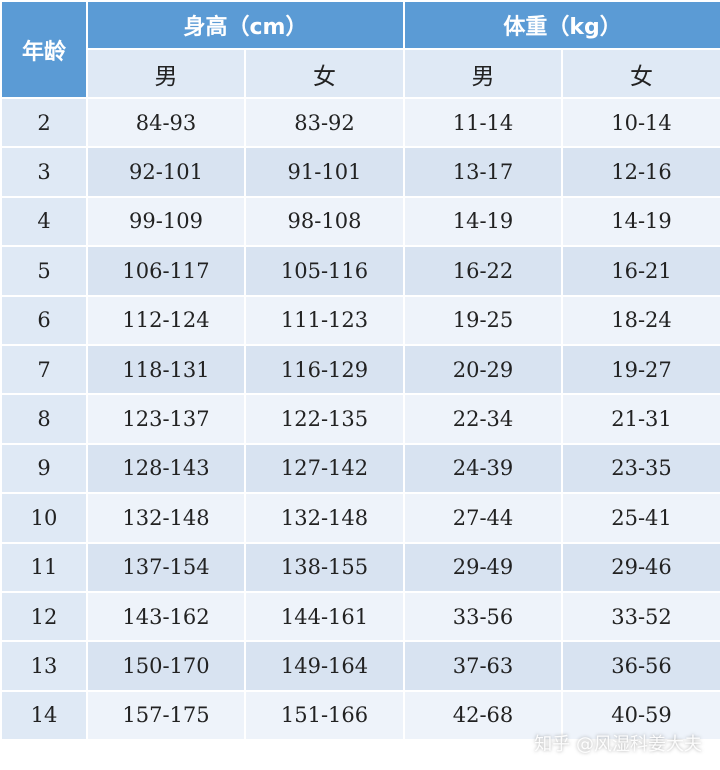 Image resolution: width=720 pixels, height=770 pixels. I want to click on height-female-cell: 105-116, so click(324, 271).